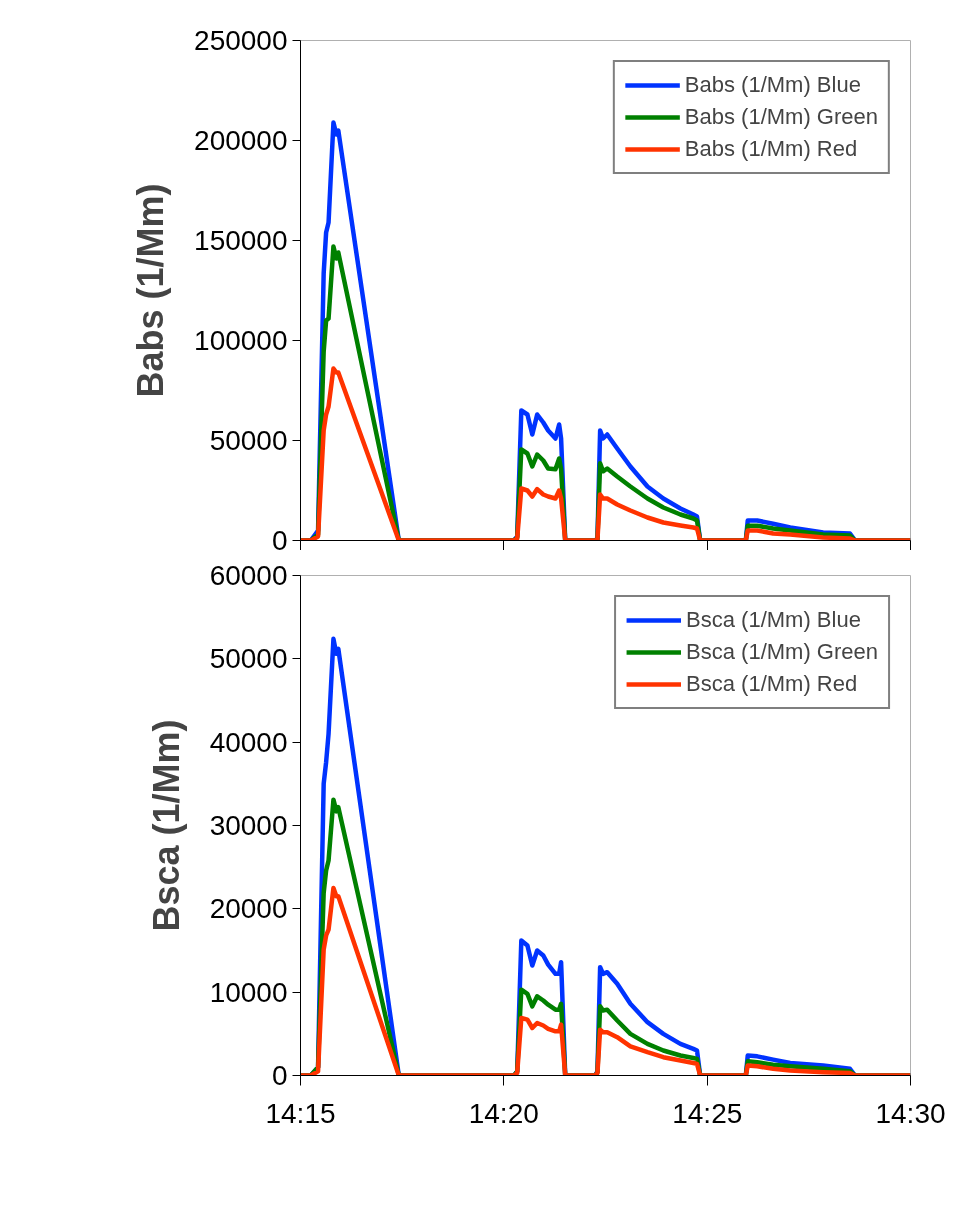 The height and width of the screenshot is (1221, 975). Describe the element at coordinates (151, 290) in the screenshot. I see `y-axis-title: Babs (1/Mm)` at that location.